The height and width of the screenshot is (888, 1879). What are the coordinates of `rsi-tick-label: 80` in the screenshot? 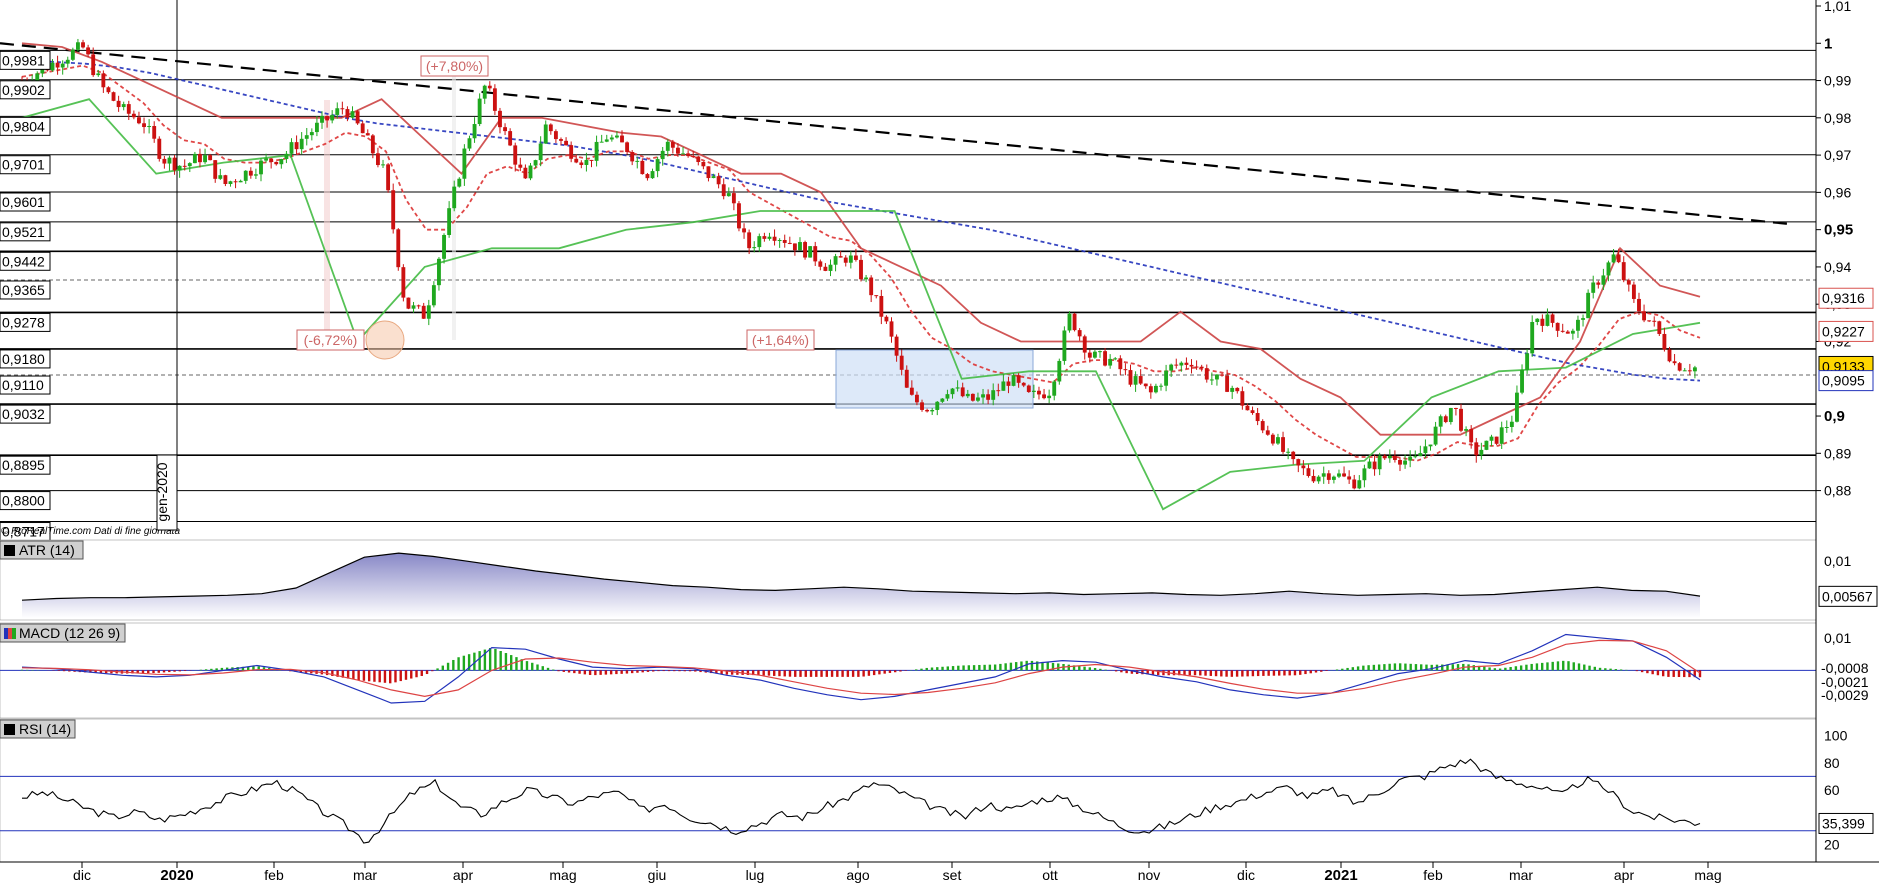 It's located at (1832, 763).